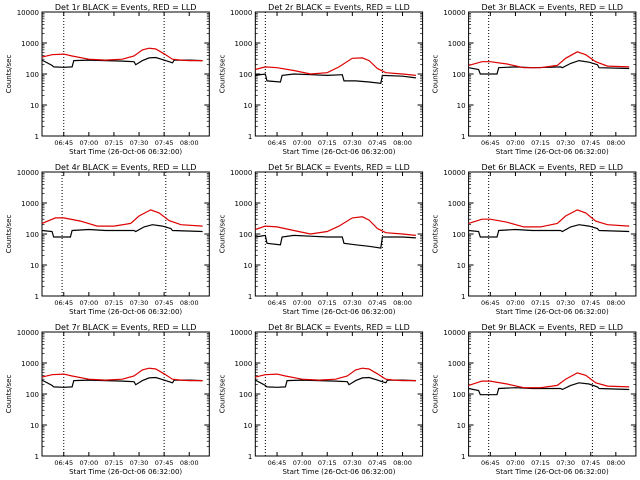 The width and height of the screenshot is (640, 480). Describe the element at coordinates (552, 167) in the screenshot. I see `chart-title: Det 6r BLACK = Events, RED = LLD` at that location.